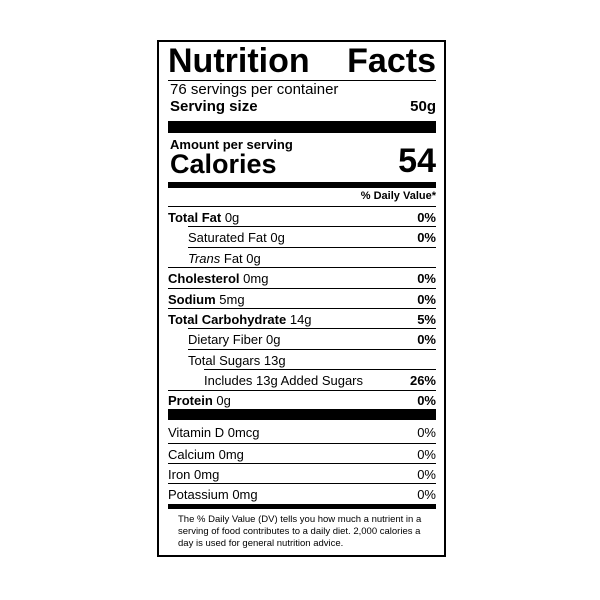 The image size is (600, 600). Describe the element at coordinates (190, 400) in the screenshot. I see `nutrient-name: Protein` at that location.